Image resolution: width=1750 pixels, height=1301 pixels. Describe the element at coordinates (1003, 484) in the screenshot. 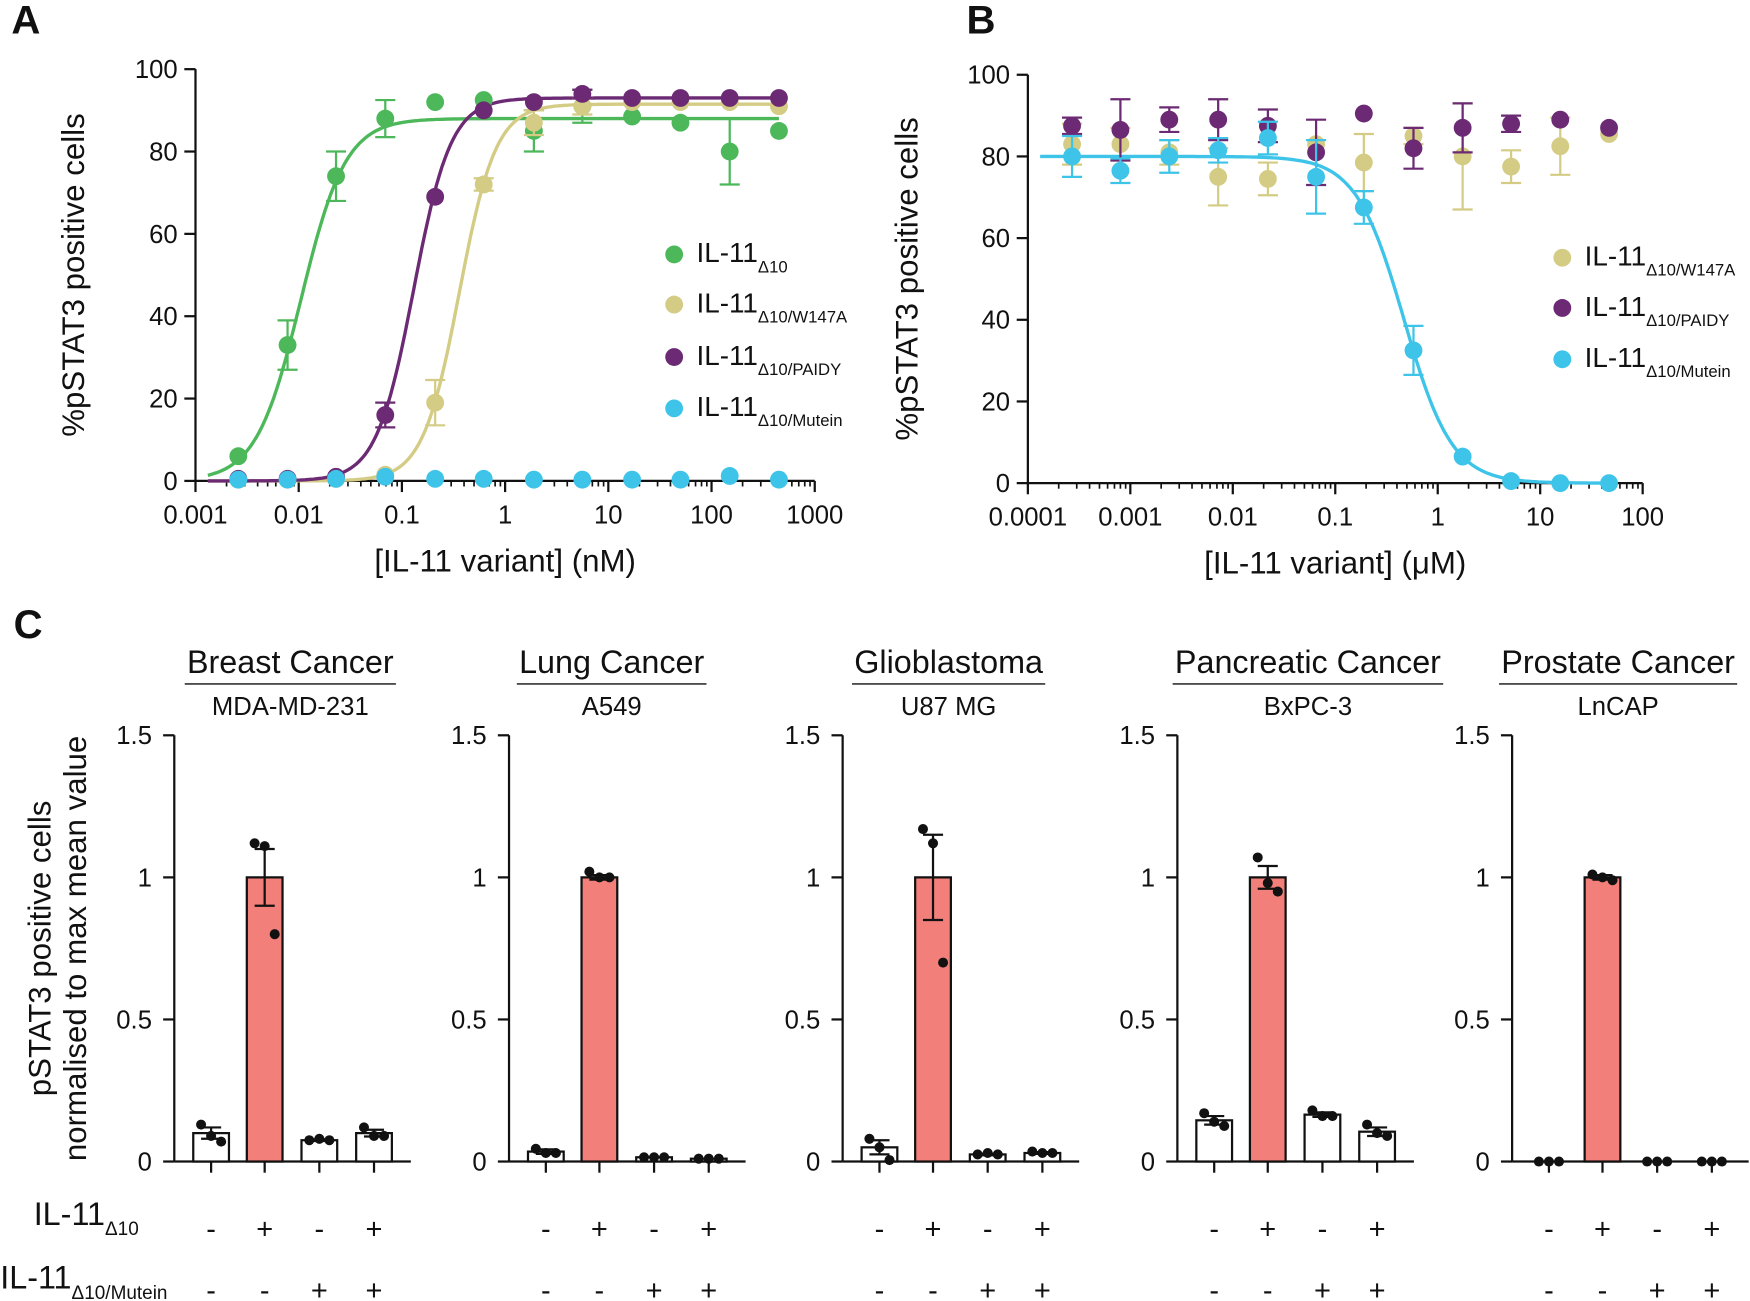

I see `y-tick-label: 0` at that location.